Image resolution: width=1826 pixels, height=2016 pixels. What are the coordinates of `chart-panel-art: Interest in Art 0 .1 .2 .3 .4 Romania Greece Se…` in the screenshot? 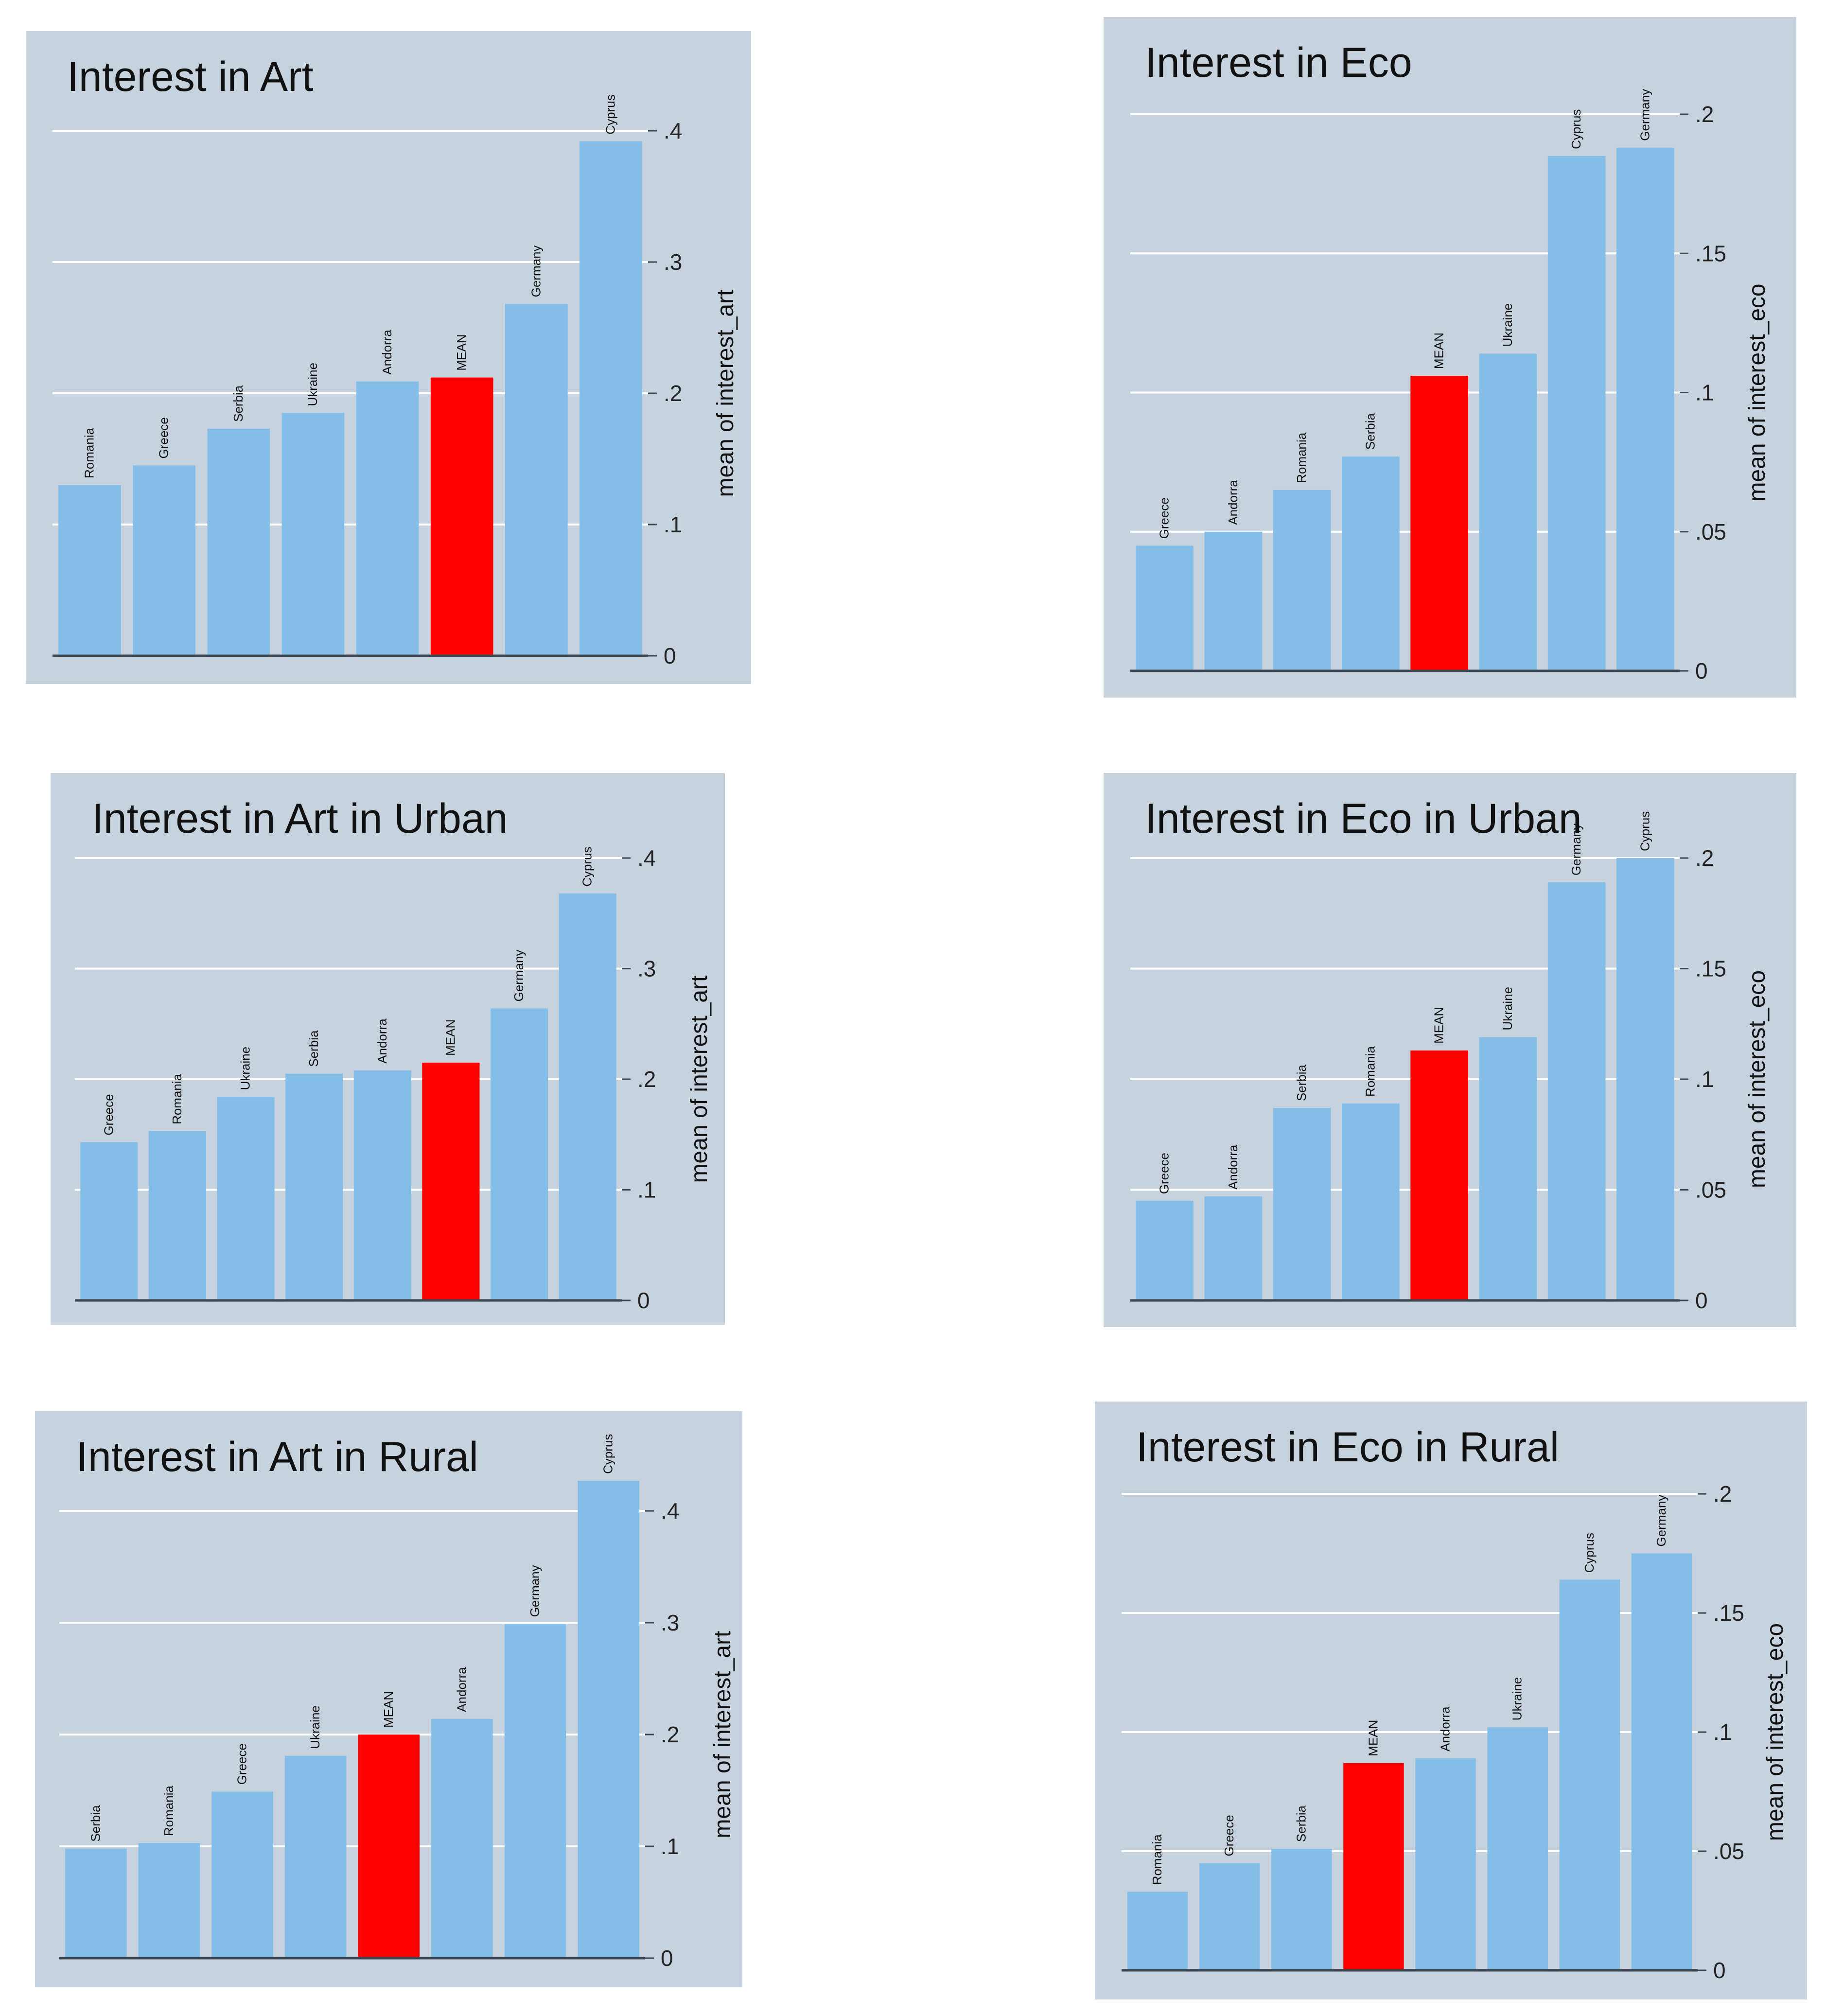 It's located at (388, 357).